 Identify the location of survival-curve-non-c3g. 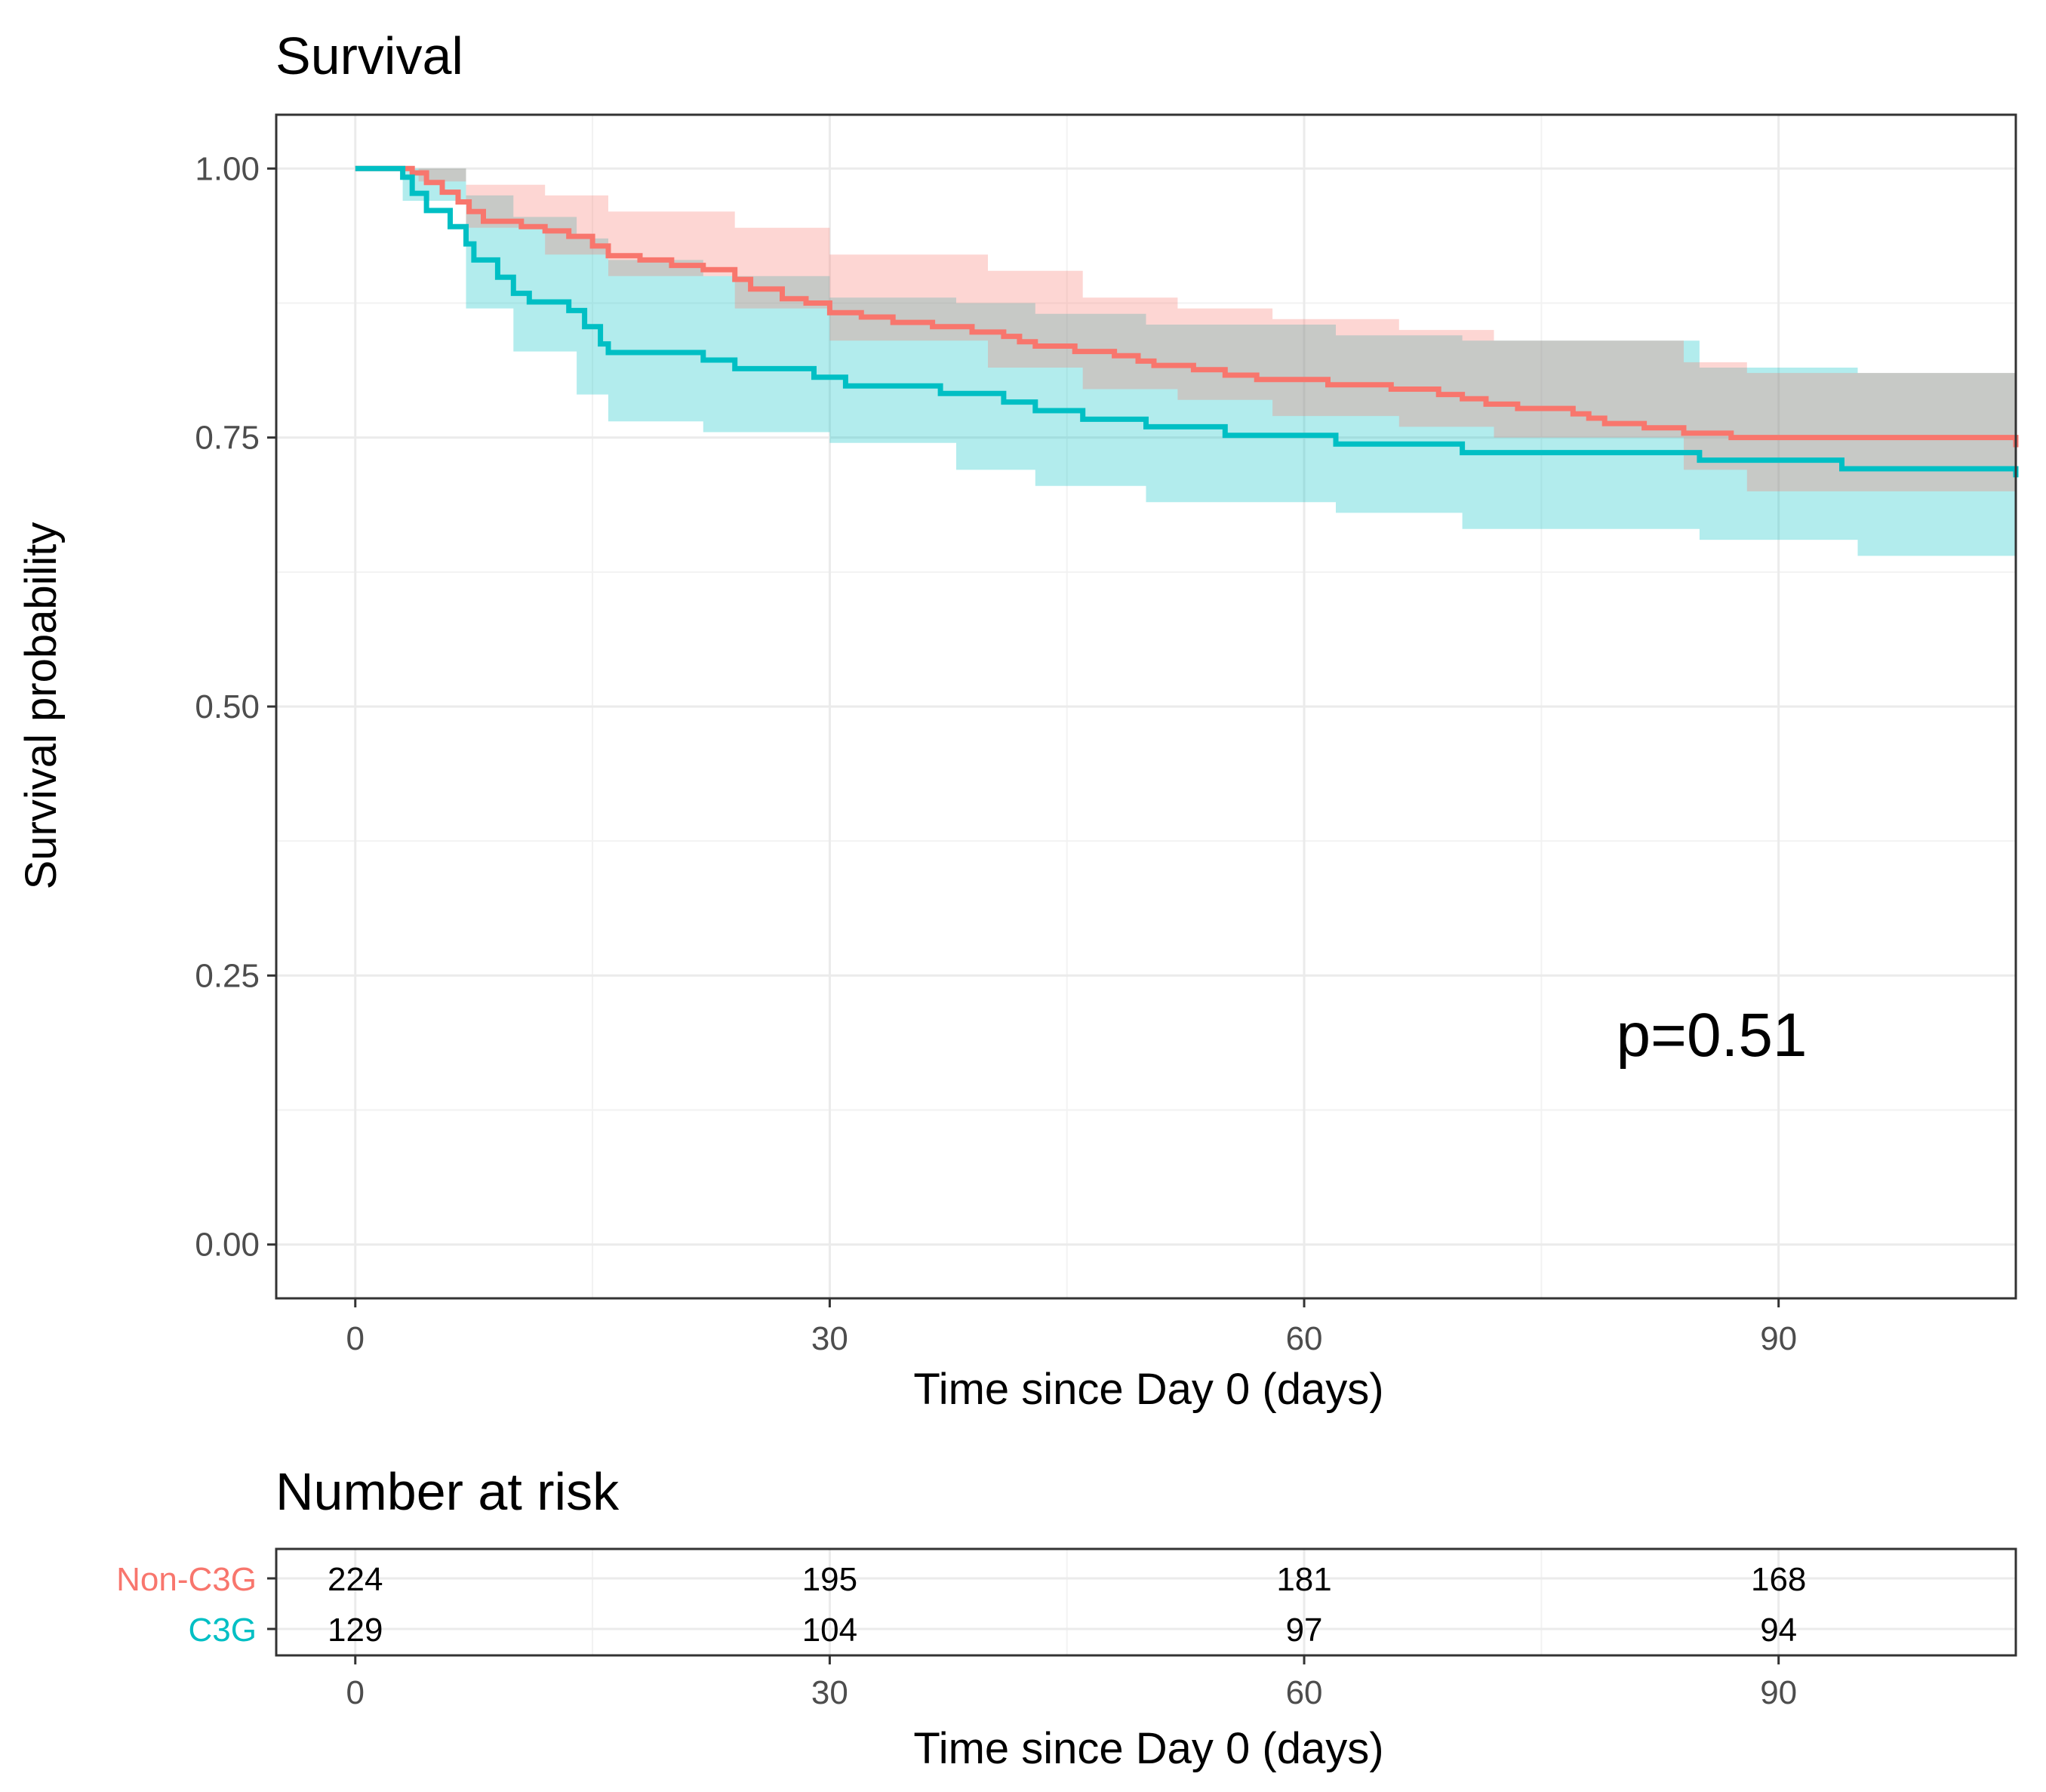
(1187, 307).